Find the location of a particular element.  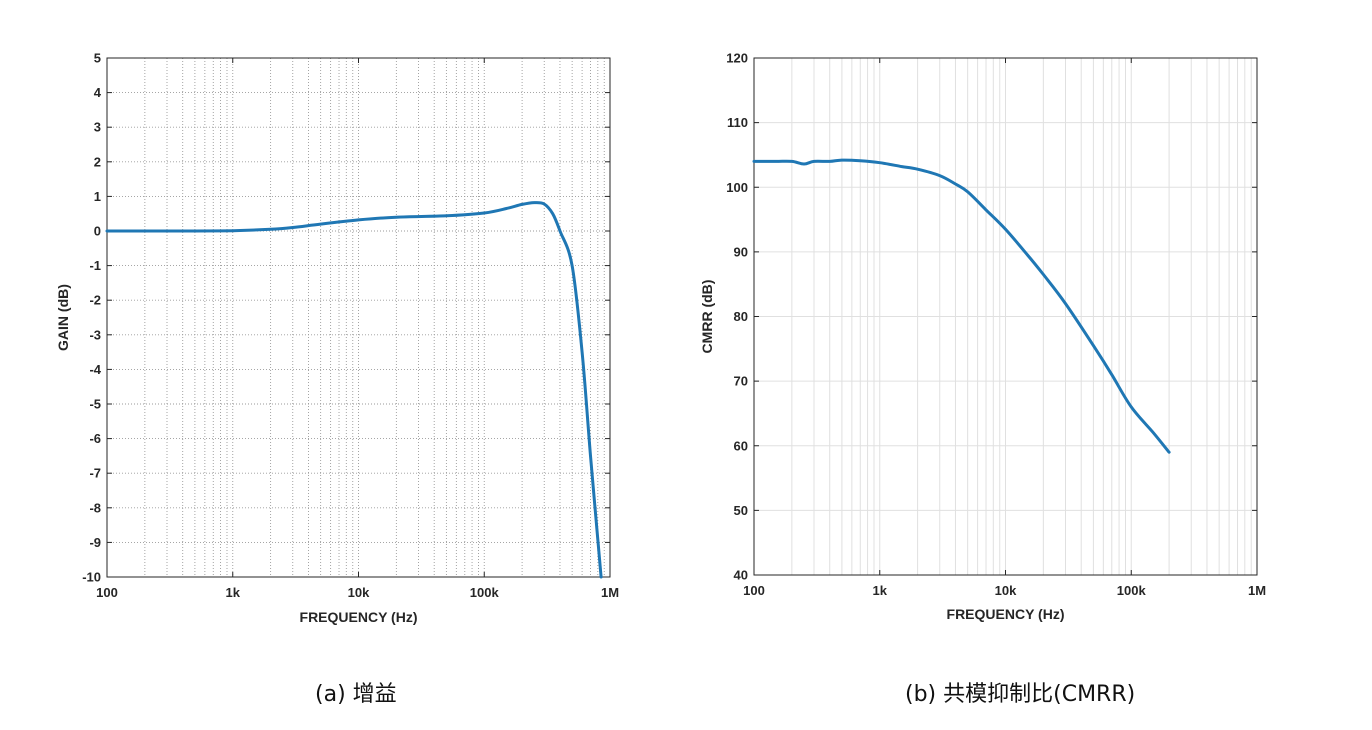

y-tick-label: 5 is located at coordinates (97, 58).